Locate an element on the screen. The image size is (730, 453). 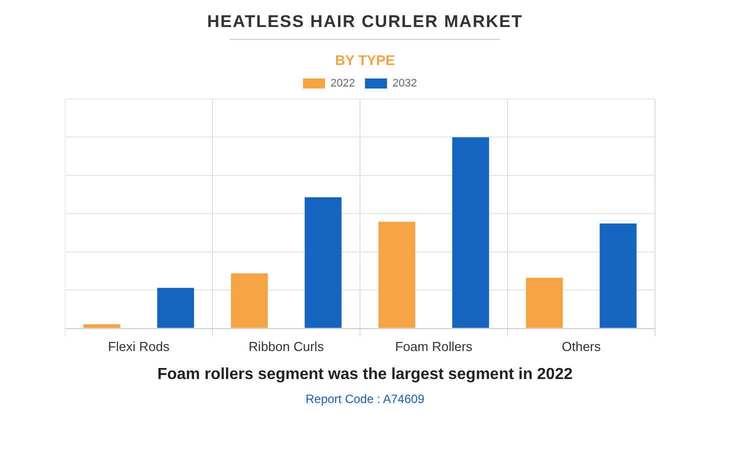
x-tick-label: Flexi Rods is located at coordinates (139, 346).